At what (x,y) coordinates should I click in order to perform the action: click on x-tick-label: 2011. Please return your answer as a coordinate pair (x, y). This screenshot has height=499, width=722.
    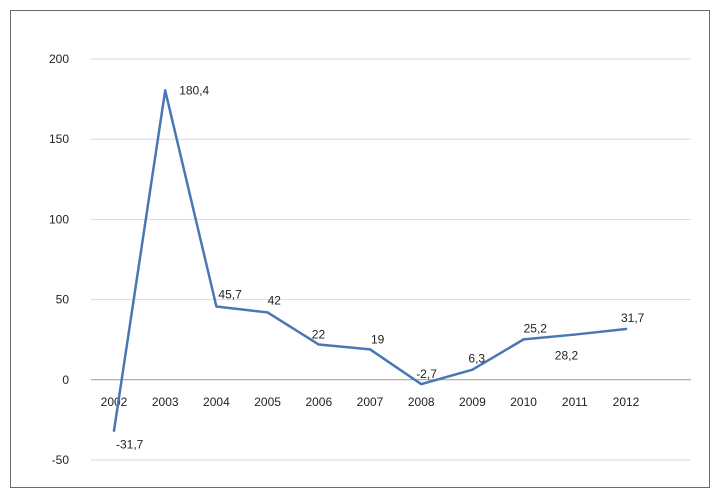
    Looking at the image, I should click on (575, 402).